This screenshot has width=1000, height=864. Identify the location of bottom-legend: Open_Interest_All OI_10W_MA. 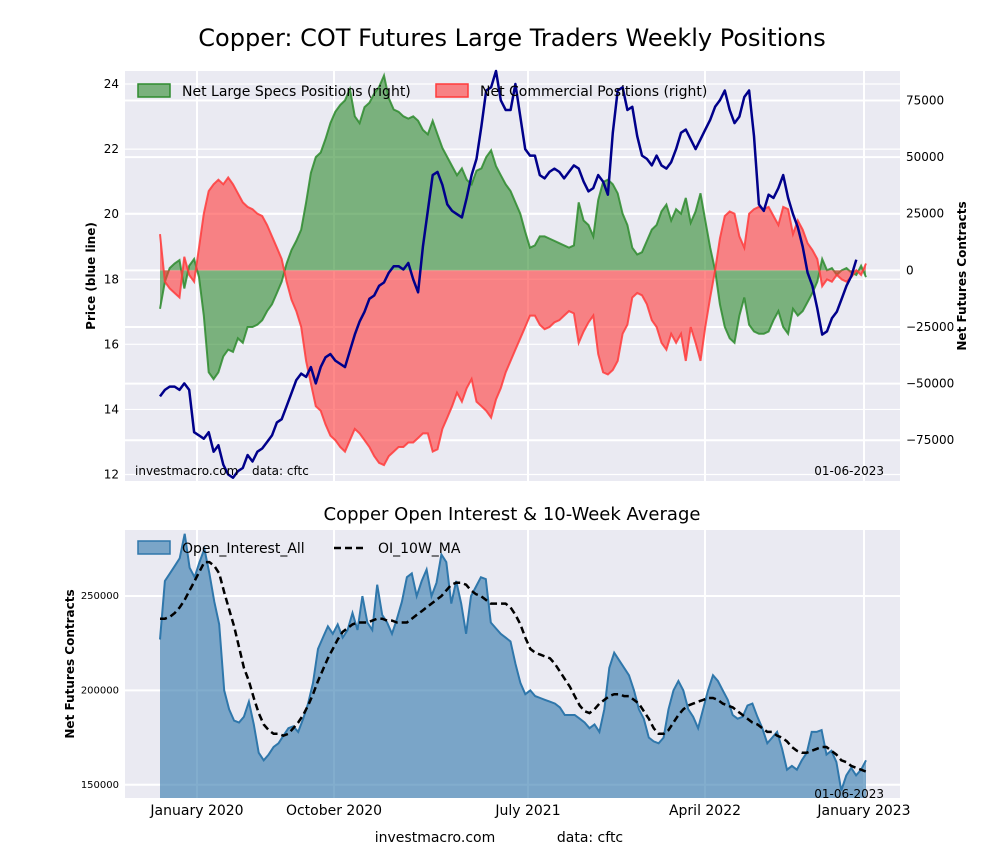
(299, 548).